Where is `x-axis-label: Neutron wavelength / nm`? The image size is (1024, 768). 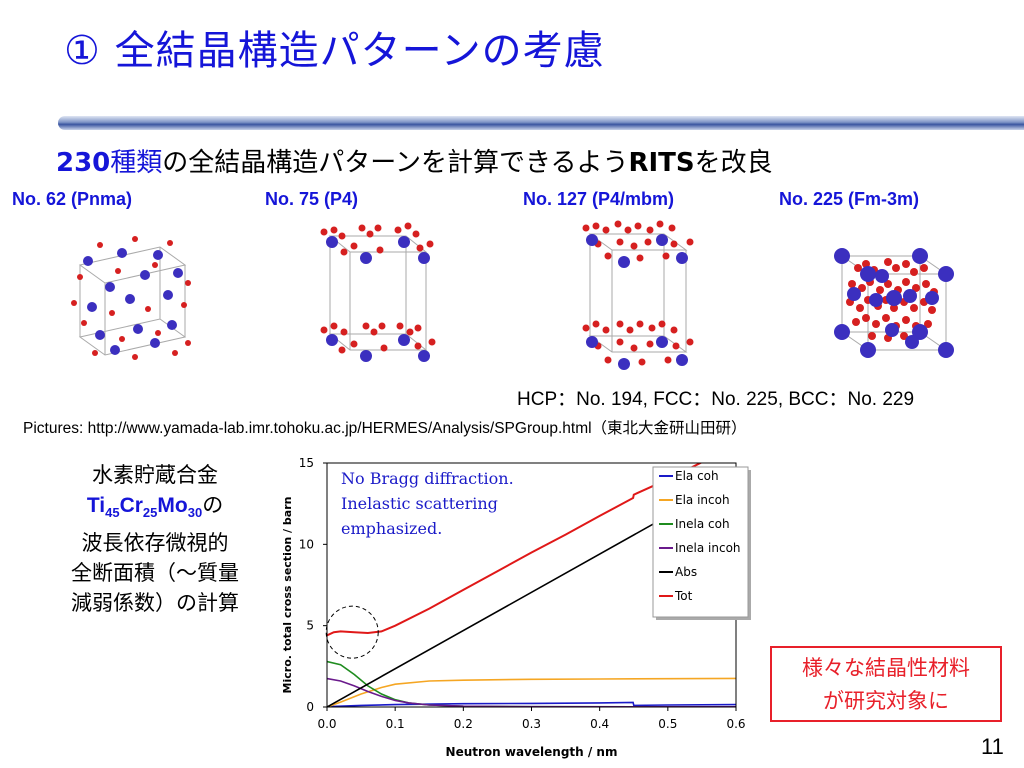 x-axis-label: Neutron wavelength / nm is located at coordinates (532, 752).